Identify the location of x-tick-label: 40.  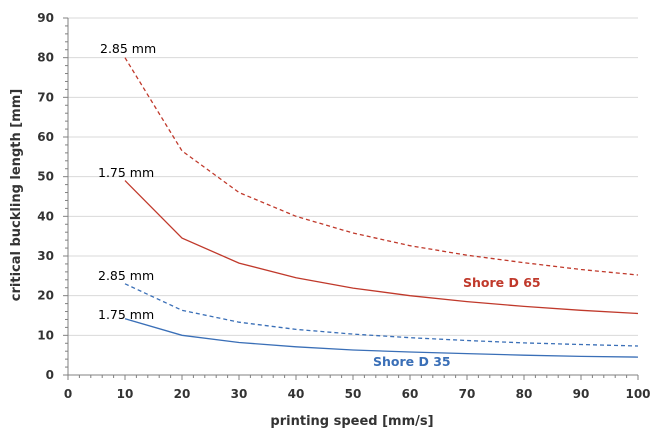
(296, 394).